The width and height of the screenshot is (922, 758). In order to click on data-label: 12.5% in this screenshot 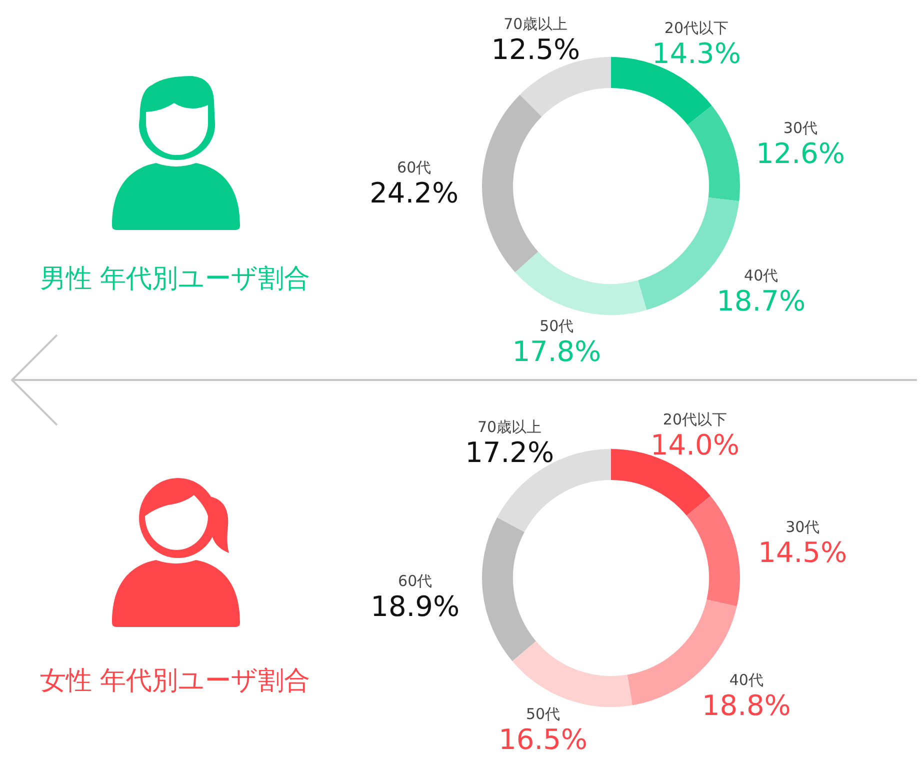, I will do `click(535, 49)`.